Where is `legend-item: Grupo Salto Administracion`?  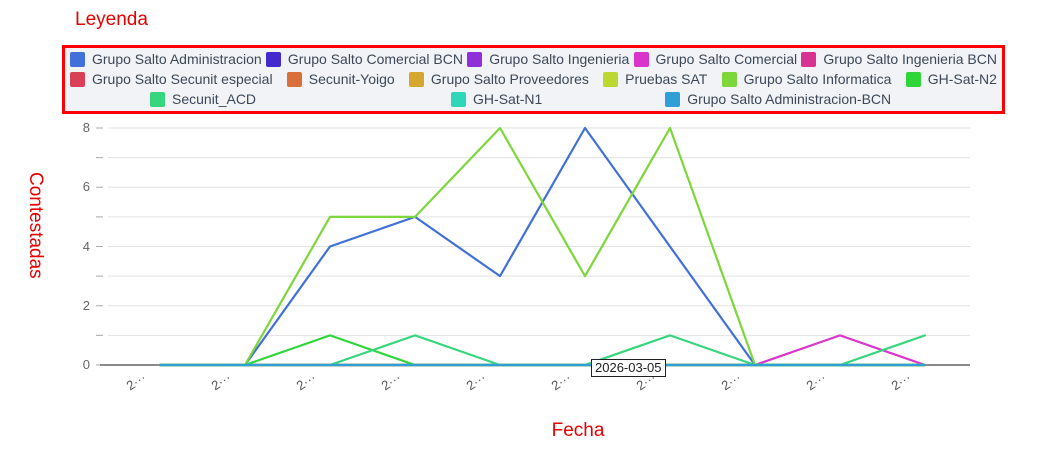
legend-item: Grupo Salto Administracion is located at coordinates (166, 59).